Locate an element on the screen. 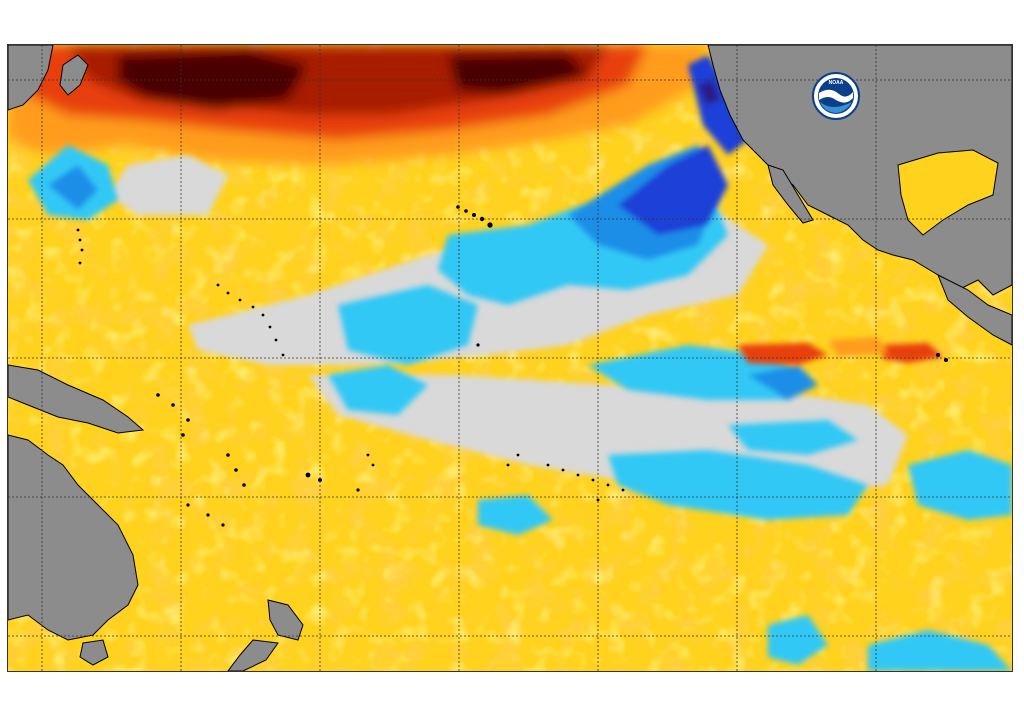 The height and width of the screenshot is (720, 1024). central-america is located at coordinates (974, 309).